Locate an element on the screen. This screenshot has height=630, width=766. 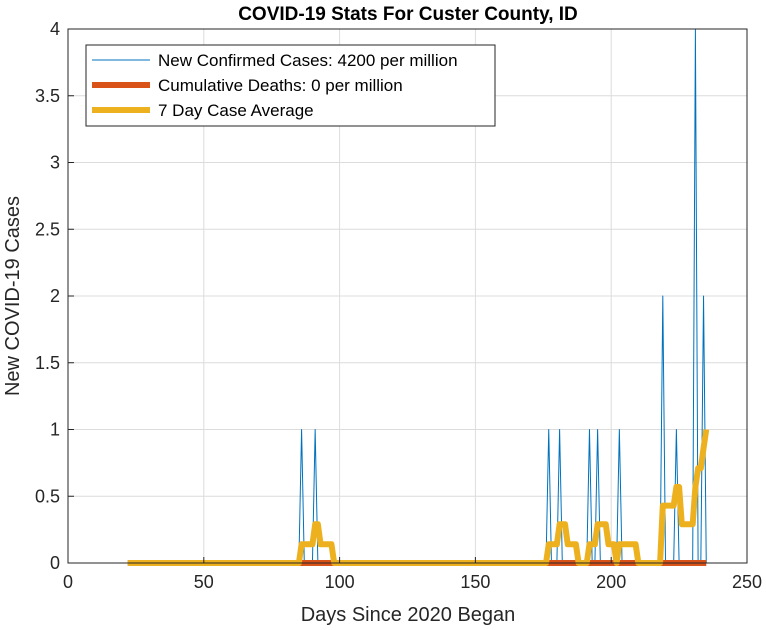
x-tick-label: 50 is located at coordinates (204, 582).